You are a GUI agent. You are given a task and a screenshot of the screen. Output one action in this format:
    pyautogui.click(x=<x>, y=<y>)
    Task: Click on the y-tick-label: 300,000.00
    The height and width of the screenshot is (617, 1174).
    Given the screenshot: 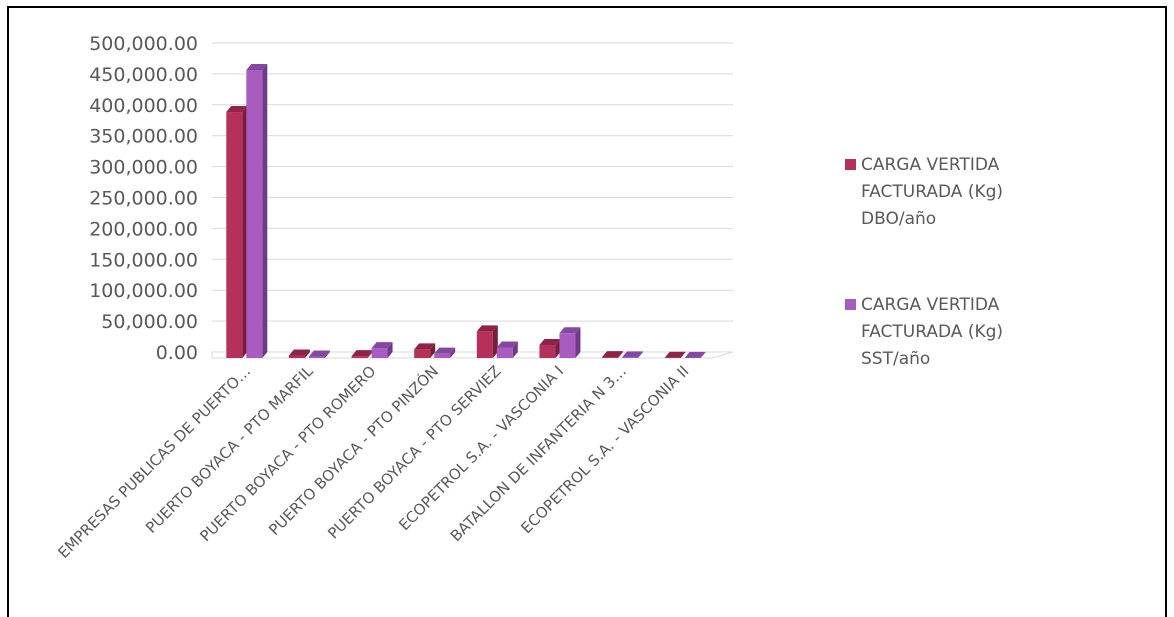 What is the action you would take?
    pyautogui.click(x=143, y=168)
    